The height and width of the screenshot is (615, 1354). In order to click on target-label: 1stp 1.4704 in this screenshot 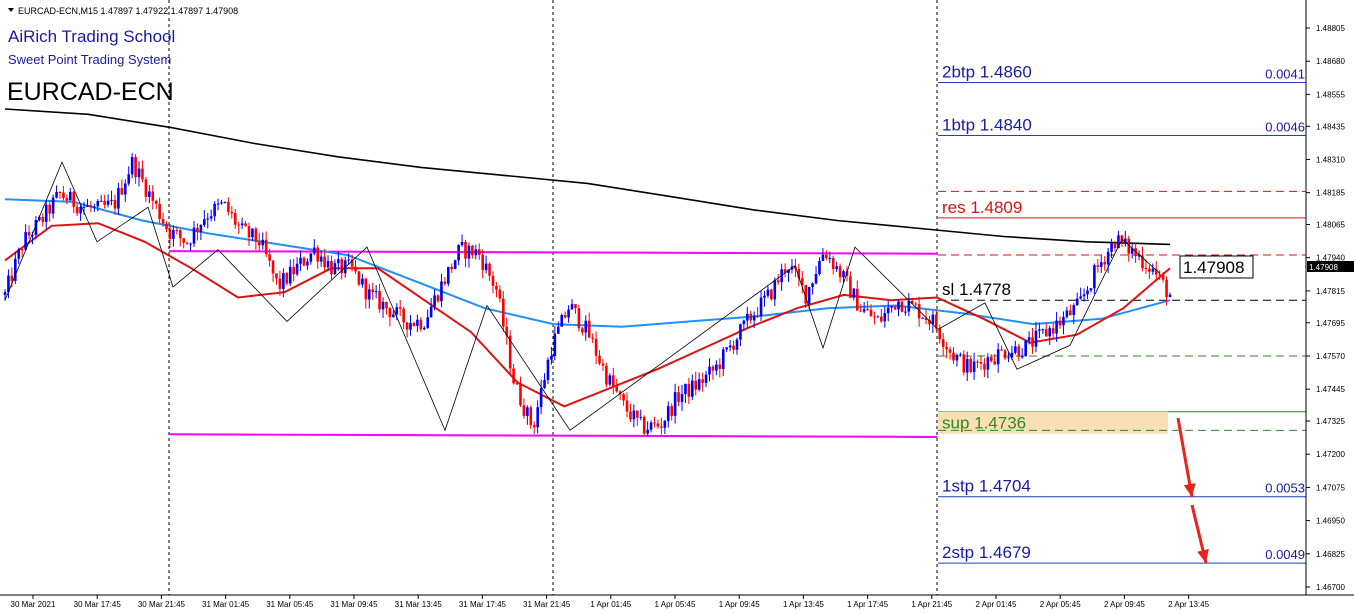, I will do `click(986, 486)`.